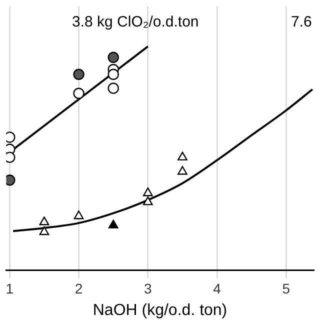  Describe the element at coordinates (301, 21) in the screenshot. I see `text: 7.6` at that location.